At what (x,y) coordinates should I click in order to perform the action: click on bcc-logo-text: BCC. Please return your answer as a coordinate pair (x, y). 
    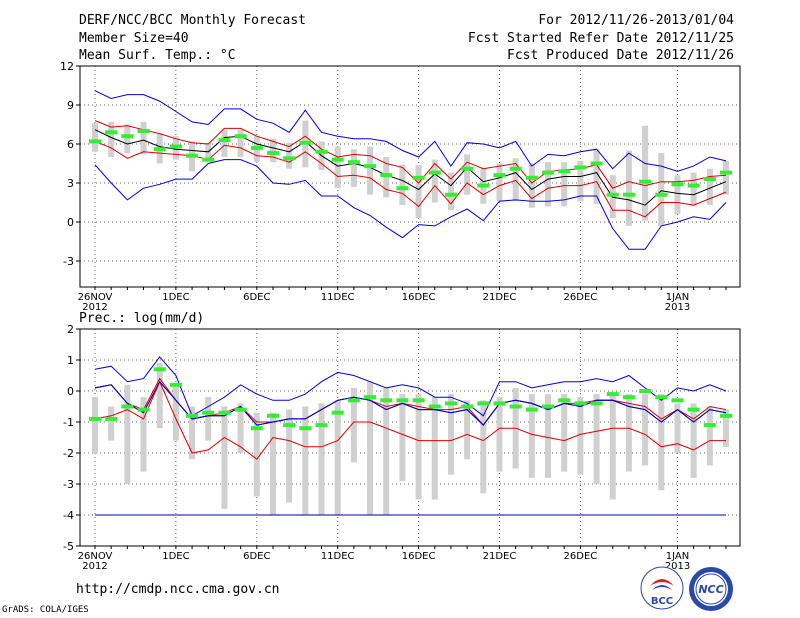
    Looking at the image, I should click on (662, 601).